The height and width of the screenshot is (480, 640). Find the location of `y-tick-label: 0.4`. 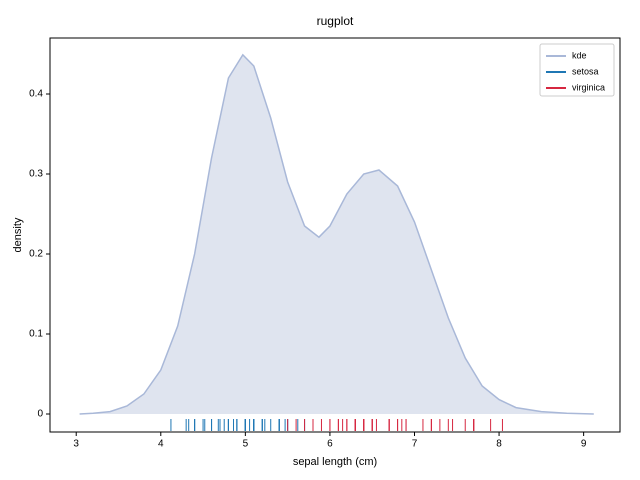

y-tick-label: 0.4 is located at coordinates (36, 94).